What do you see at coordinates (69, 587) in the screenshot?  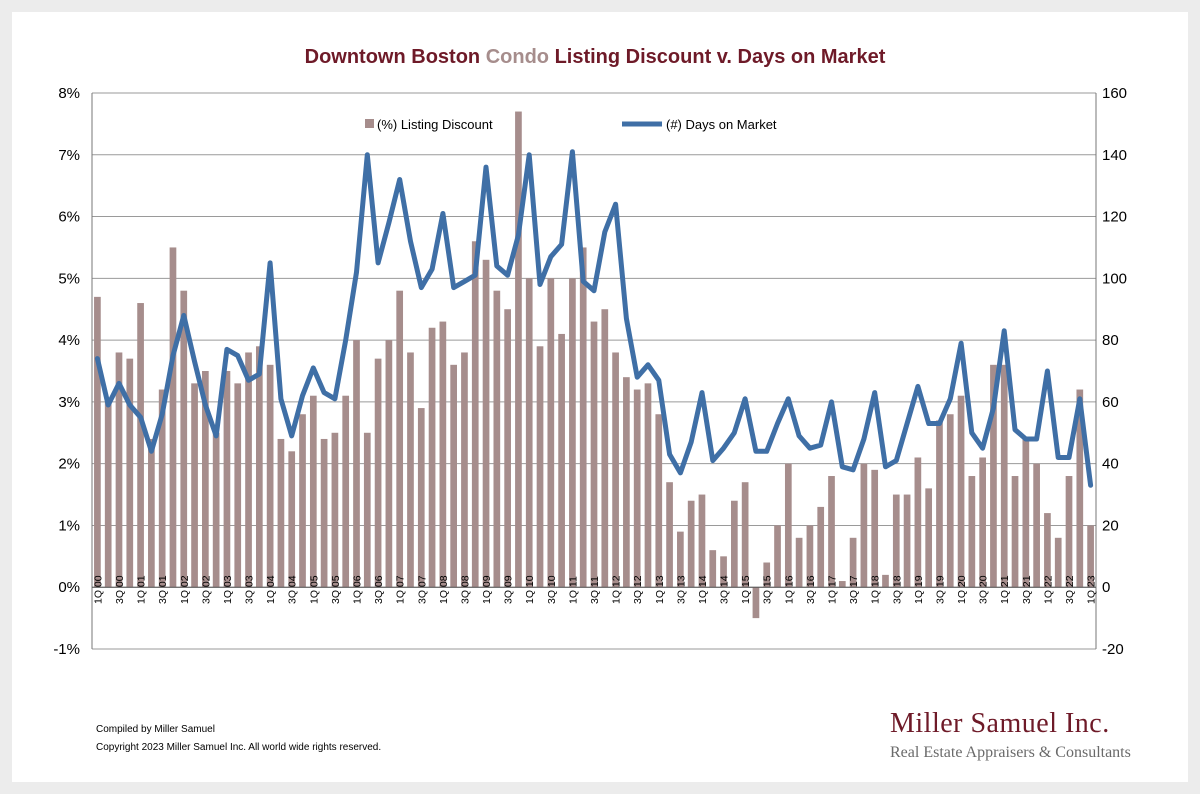 I see `left-axis-tick: 0%` at bounding box center [69, 587].